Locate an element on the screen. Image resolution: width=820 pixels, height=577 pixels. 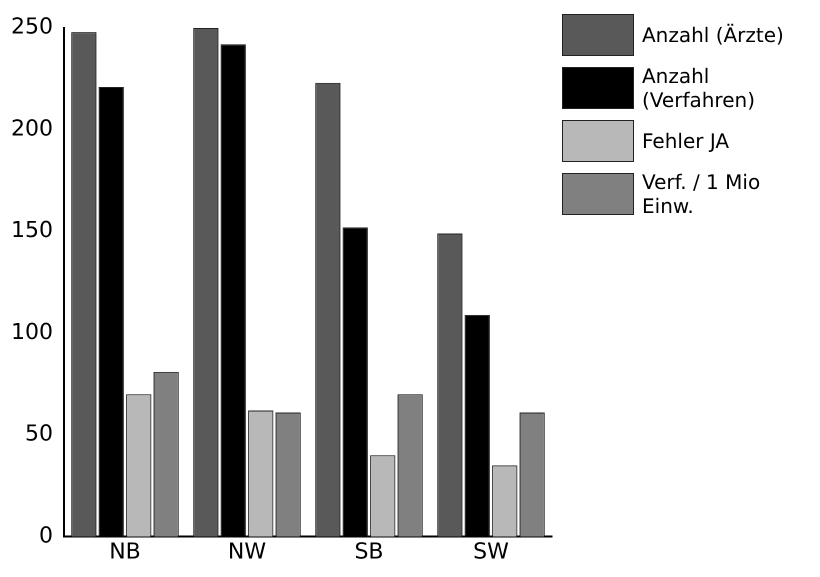
x-tick-label: NB is located at coordinates (125, 552).